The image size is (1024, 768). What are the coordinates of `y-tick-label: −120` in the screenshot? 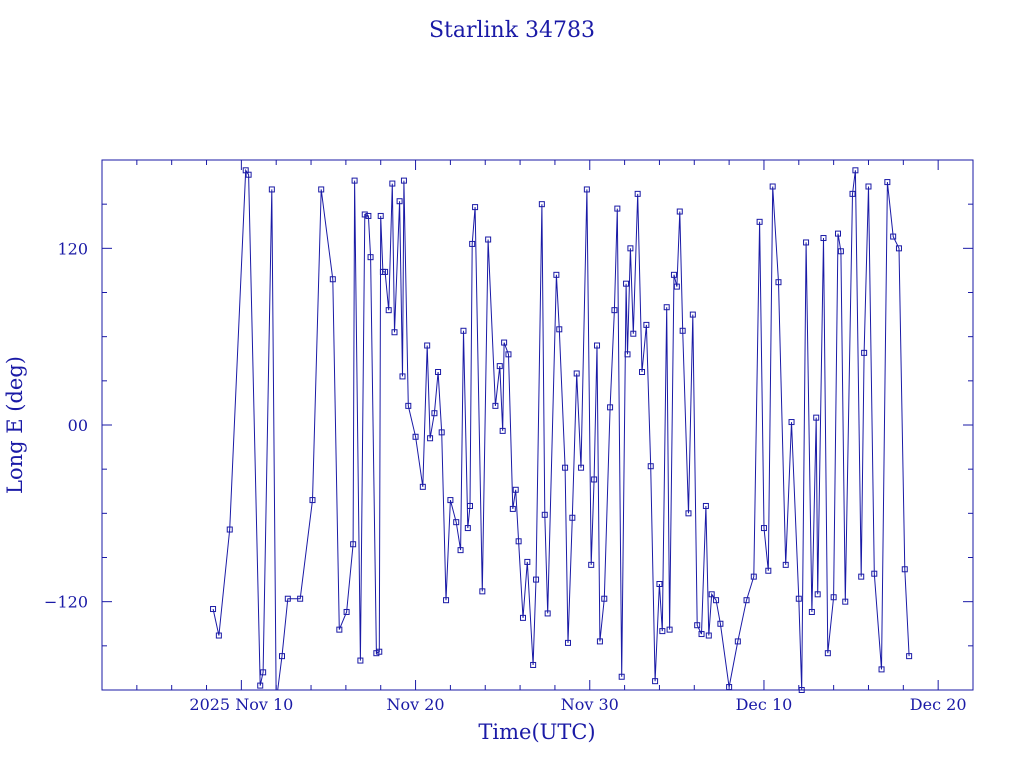 It's located at (66, 602).